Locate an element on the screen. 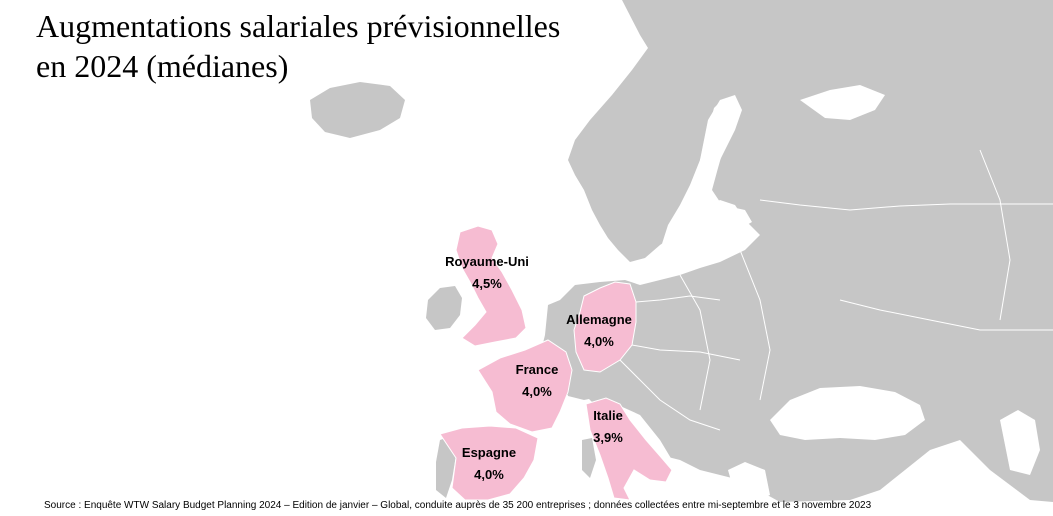 This screenshot has width=1053, height=516. spain-shape is located at coordinates (489, 463).